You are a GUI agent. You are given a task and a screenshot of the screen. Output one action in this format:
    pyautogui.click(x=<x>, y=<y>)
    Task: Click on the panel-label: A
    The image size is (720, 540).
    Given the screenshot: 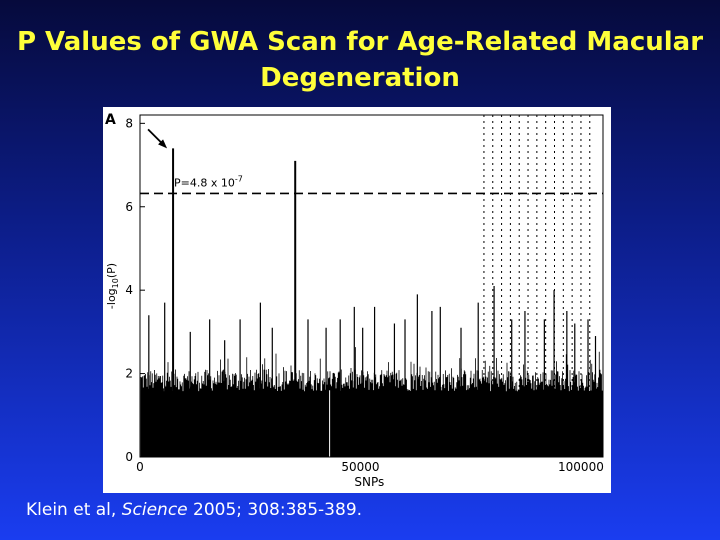 What is the action you would take?
    pyautogui.click(x=110, y=120)
    